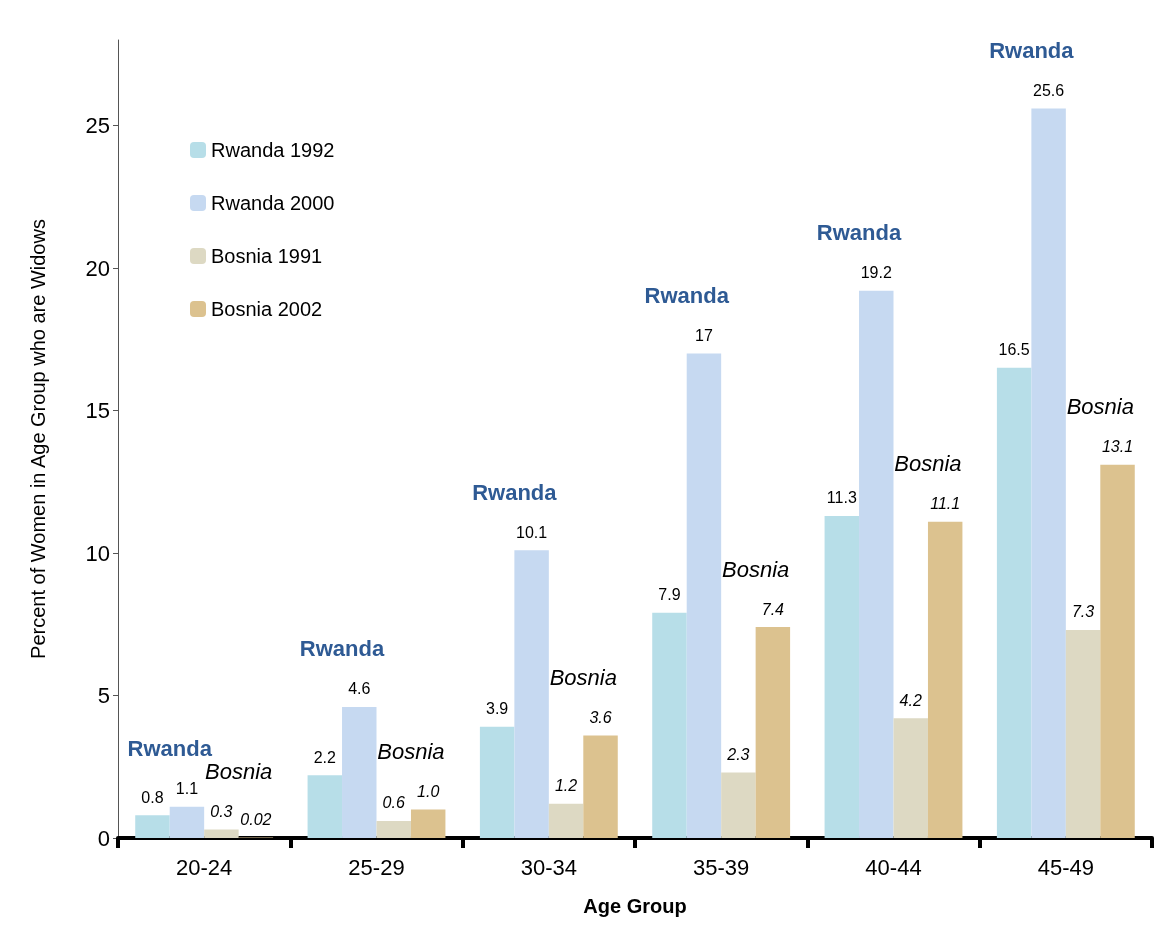 The width and height of the screenshot is (1162, 938). I want to click on x-axis-title: Age Group, so click(635, 906).